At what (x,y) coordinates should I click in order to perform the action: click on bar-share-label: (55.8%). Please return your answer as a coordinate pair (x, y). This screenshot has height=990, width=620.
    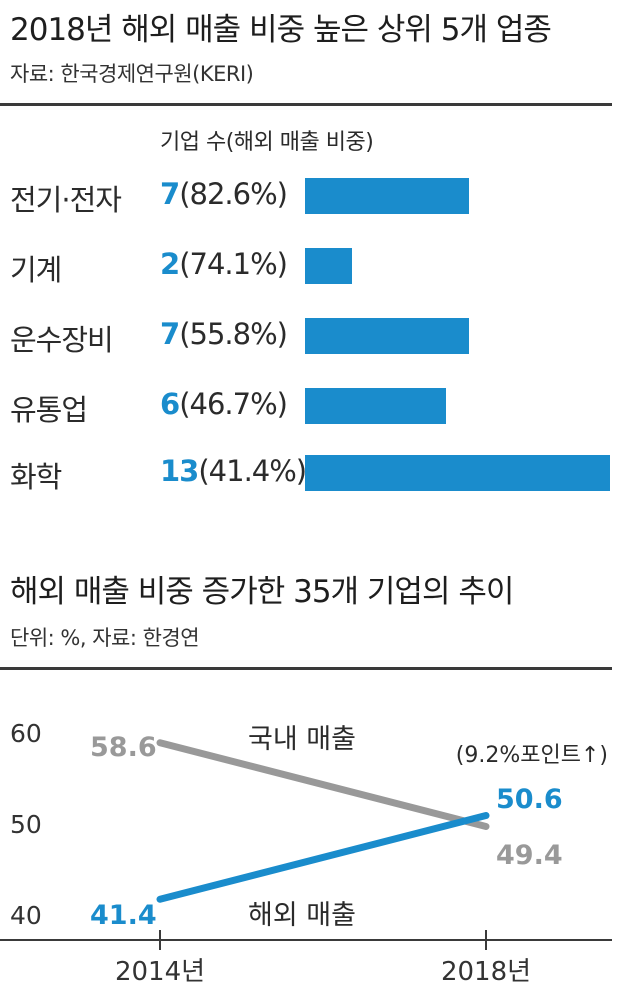
    Looking at the image, I should click on (233, 334).